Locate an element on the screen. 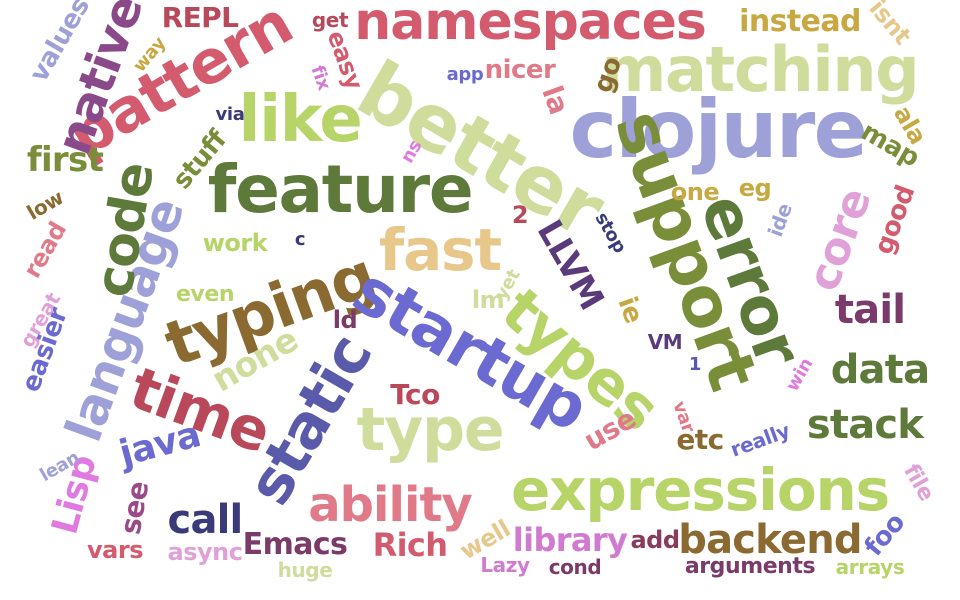 The width and height of the screenshot is (960, 600). word-file: file is located at coordinates (918, 483).